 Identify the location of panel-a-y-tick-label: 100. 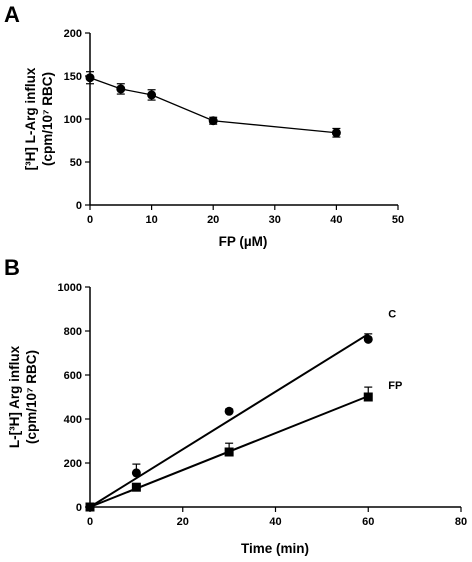
(73, 120).